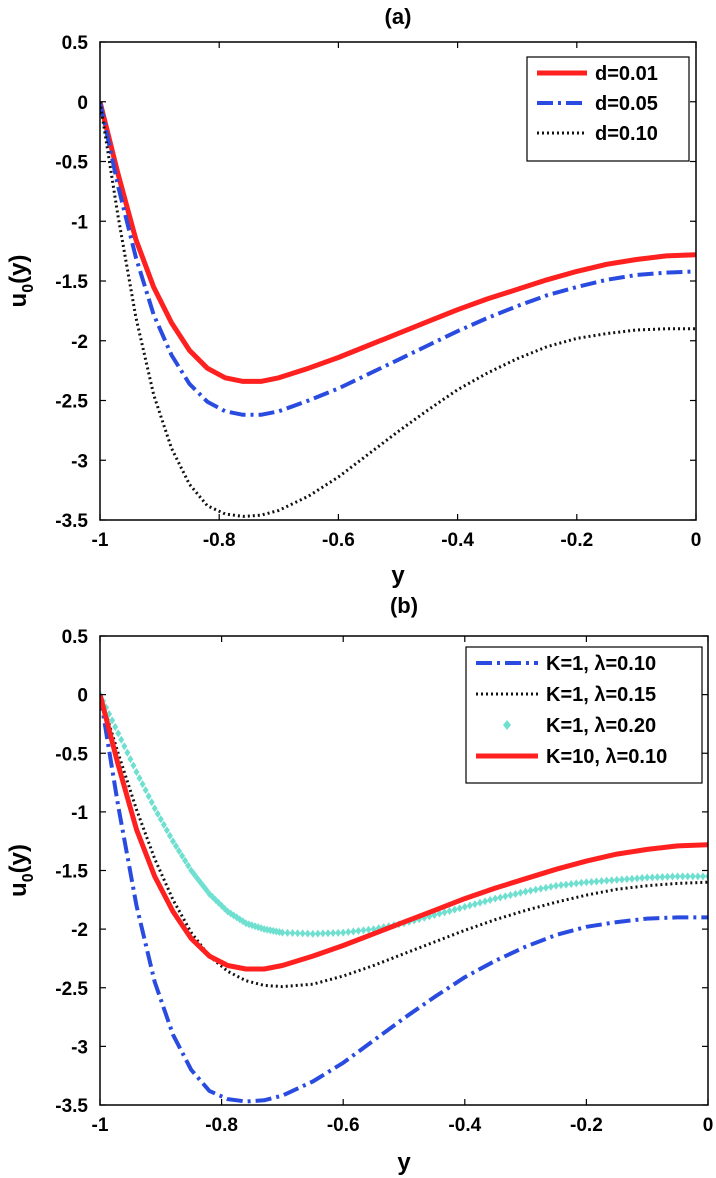  What do you see at coordinates (71, 1106) in the screenshot?
I see `y-tick-label: -3.5` at bounding box center [71, 1106].